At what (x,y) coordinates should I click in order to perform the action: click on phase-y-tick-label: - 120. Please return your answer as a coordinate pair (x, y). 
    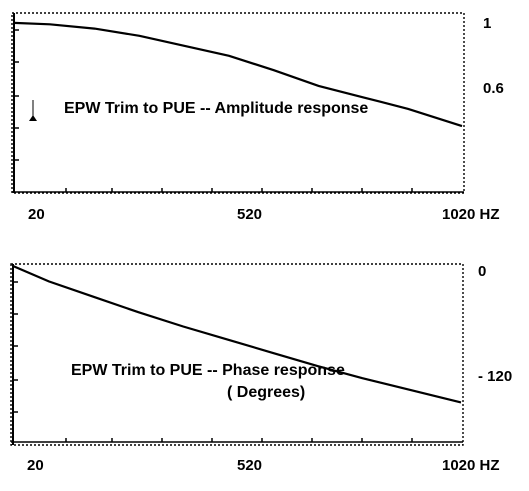
    Looking at the image, I should click on (495, 376).